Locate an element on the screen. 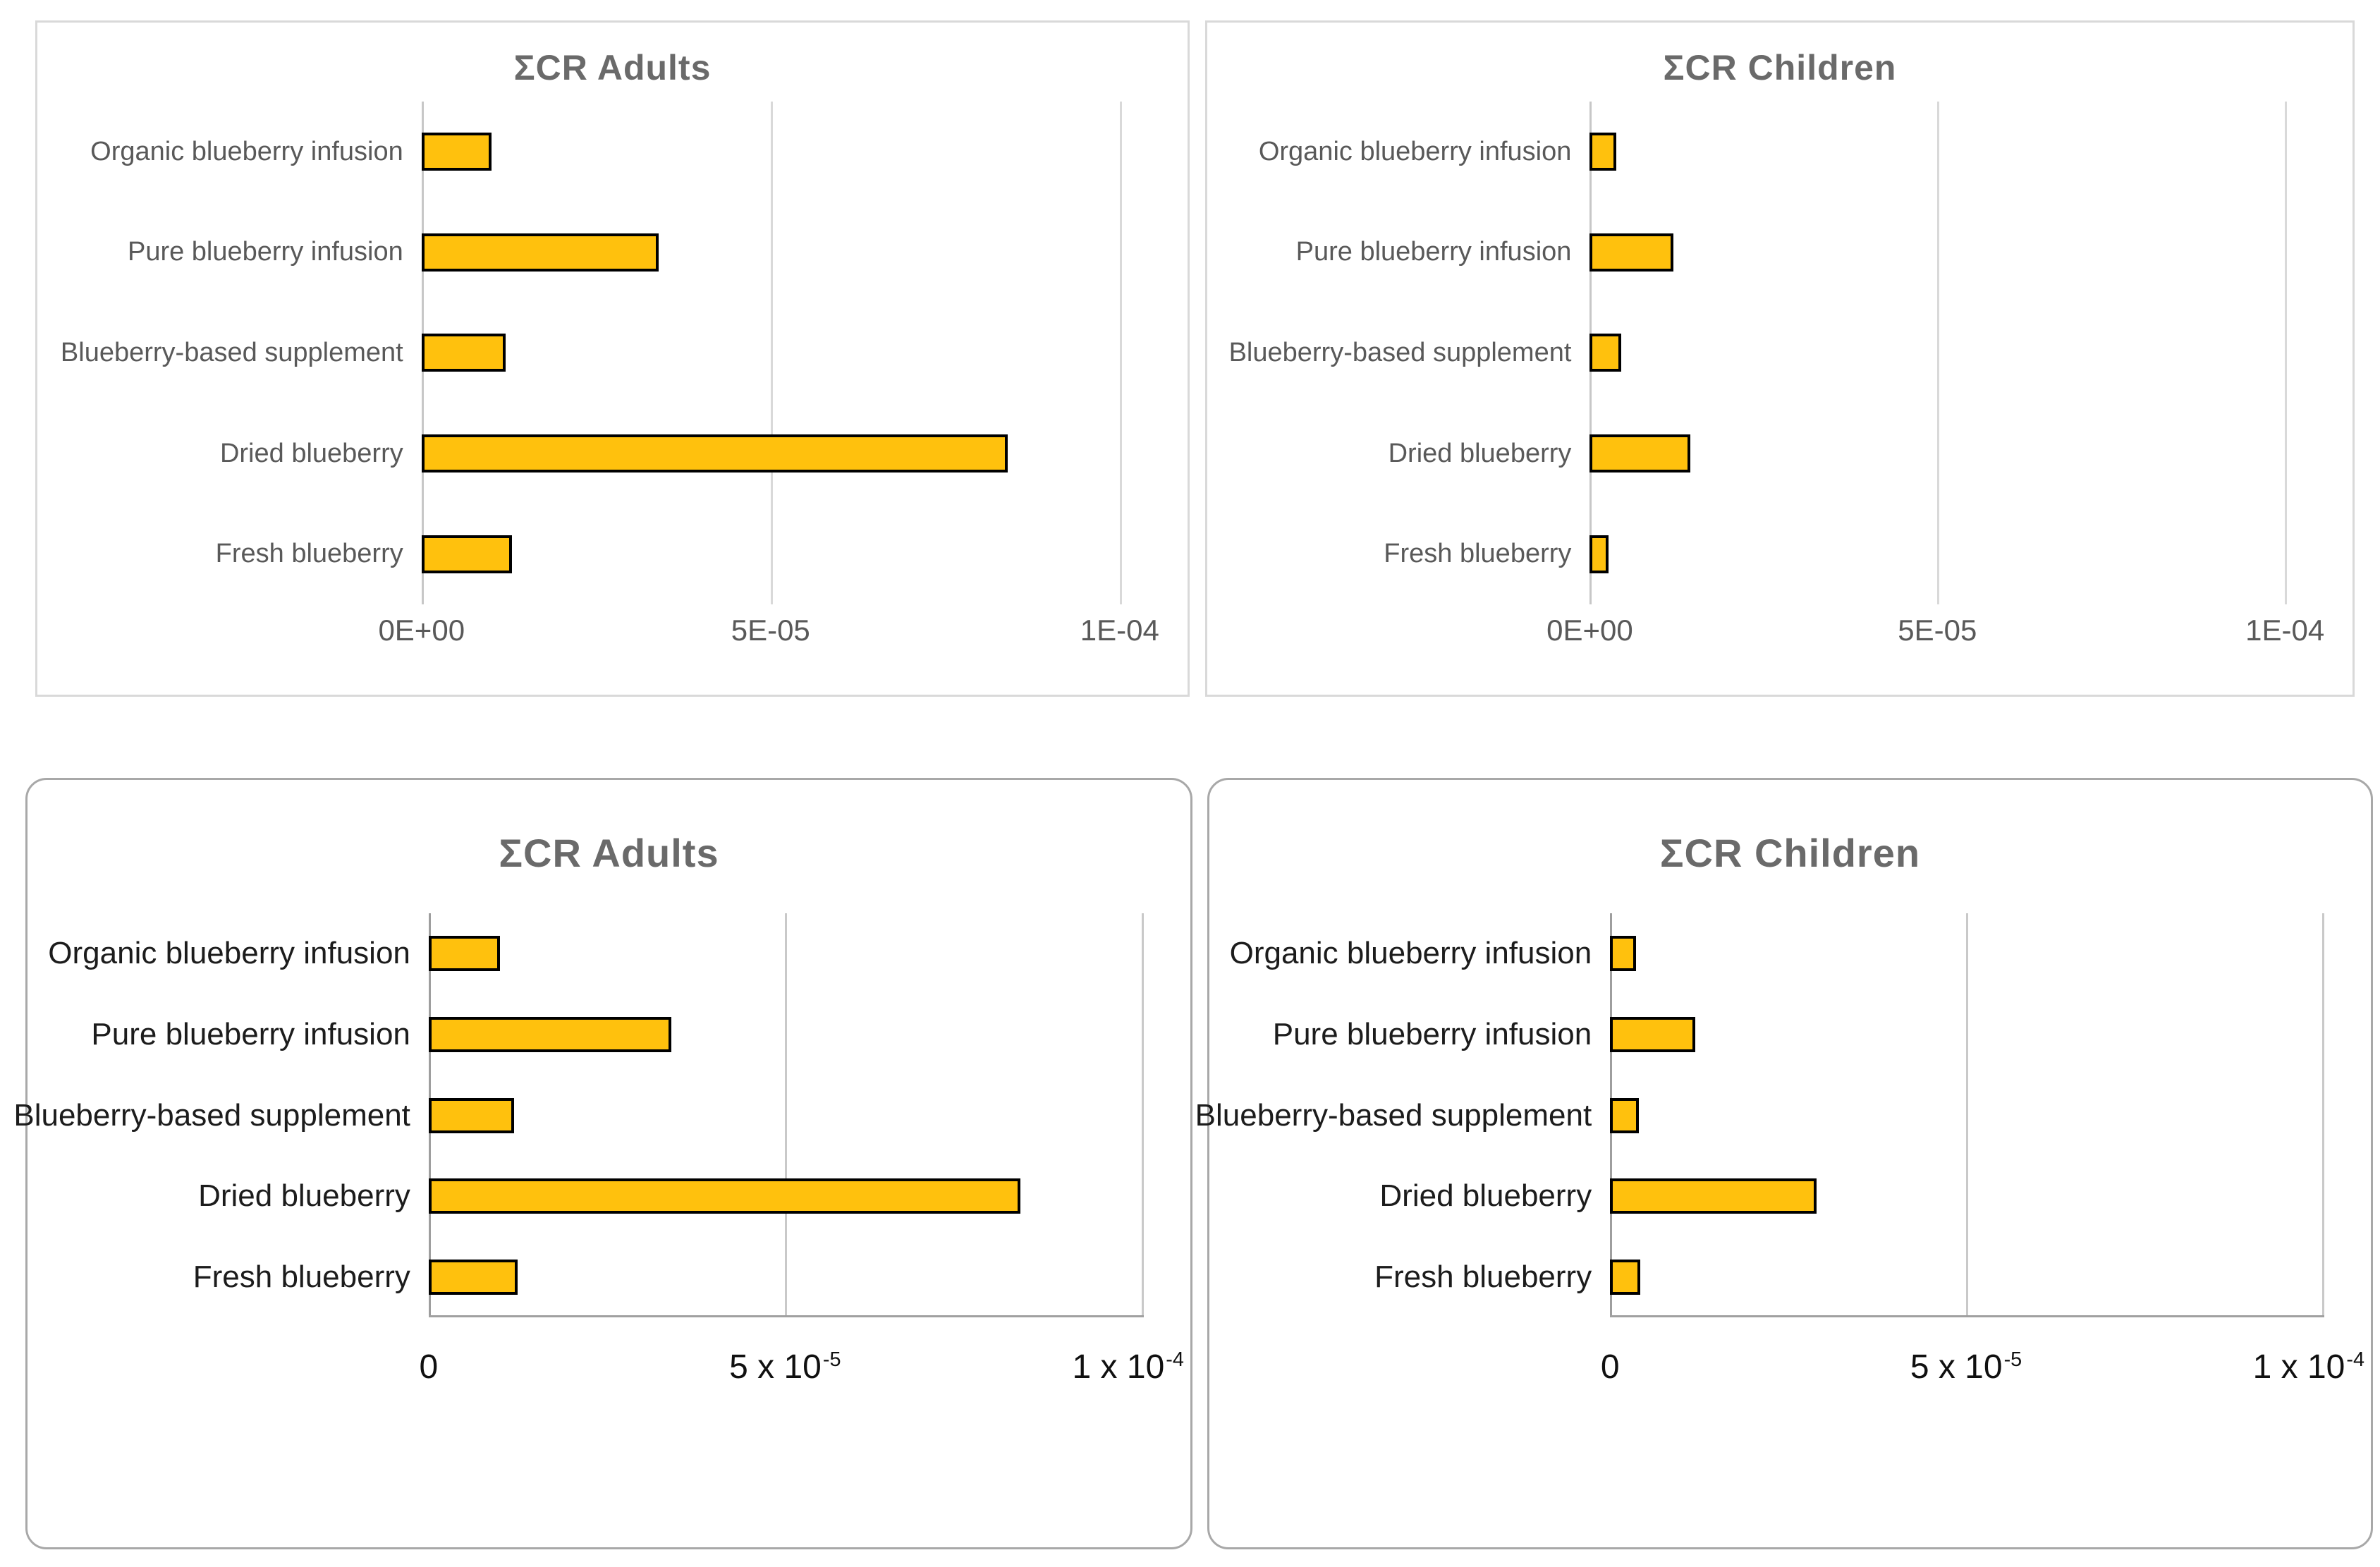 This screenshot has width=2380, height=1567. axis-tick-base: 0E+00 is located at coordinates (421, 630).